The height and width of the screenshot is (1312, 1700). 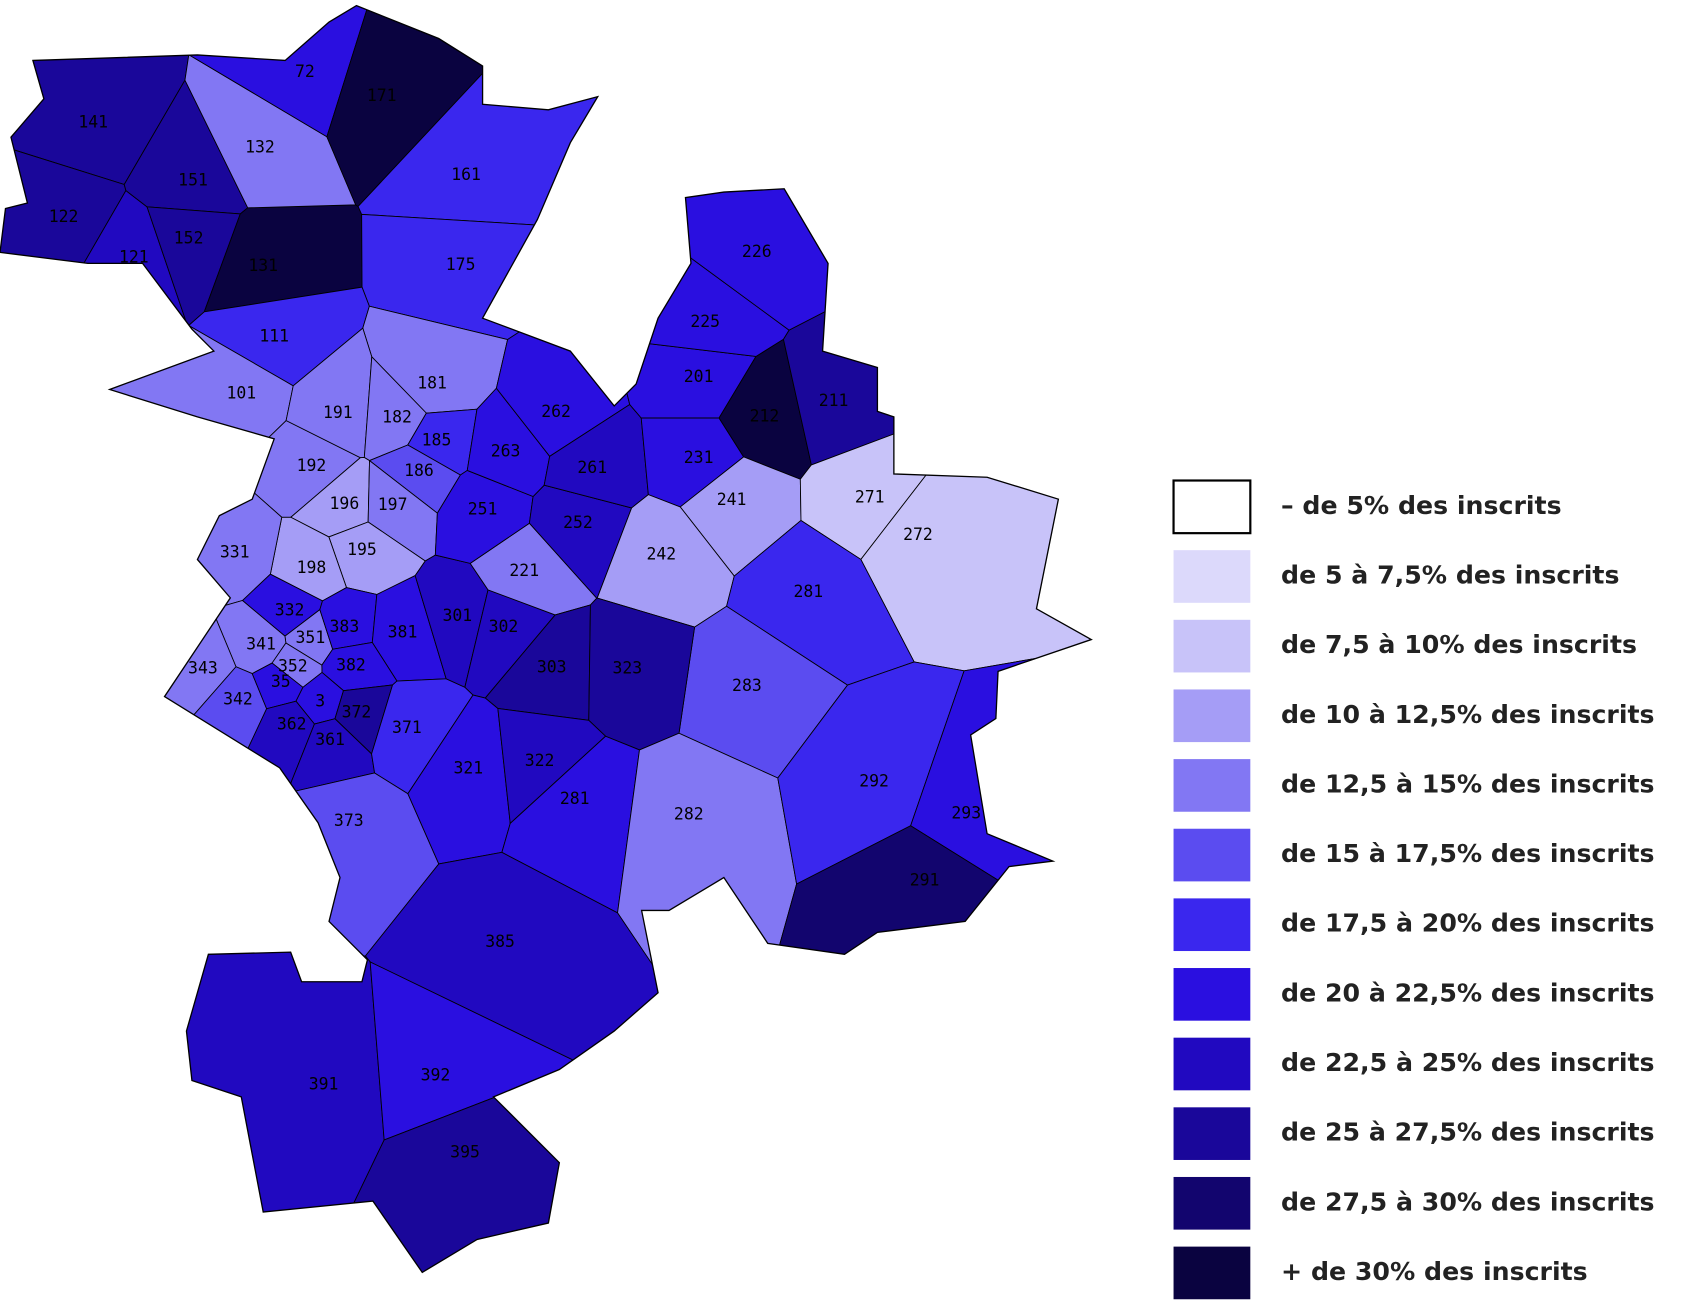 I want to click on district-label: 283, so click(x=747, y=685).